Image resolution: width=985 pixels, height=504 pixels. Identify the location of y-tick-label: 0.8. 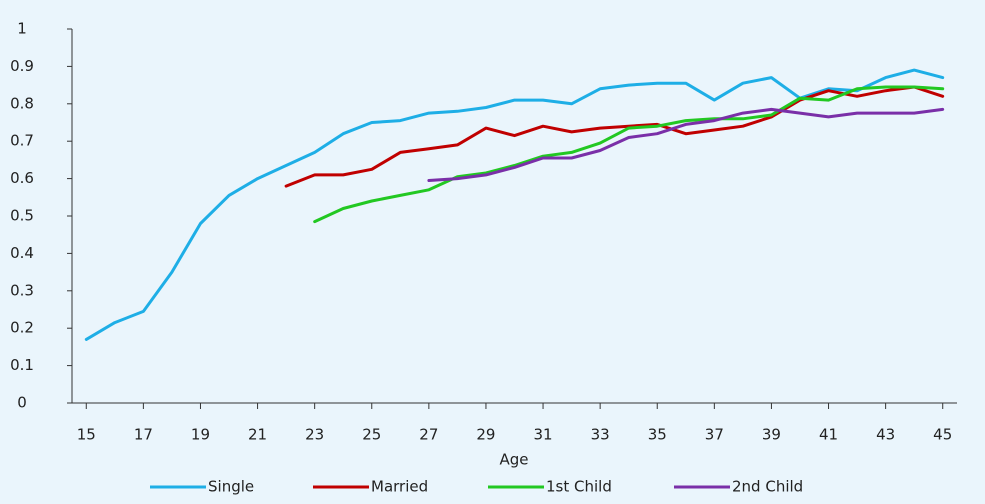
(22, 103).